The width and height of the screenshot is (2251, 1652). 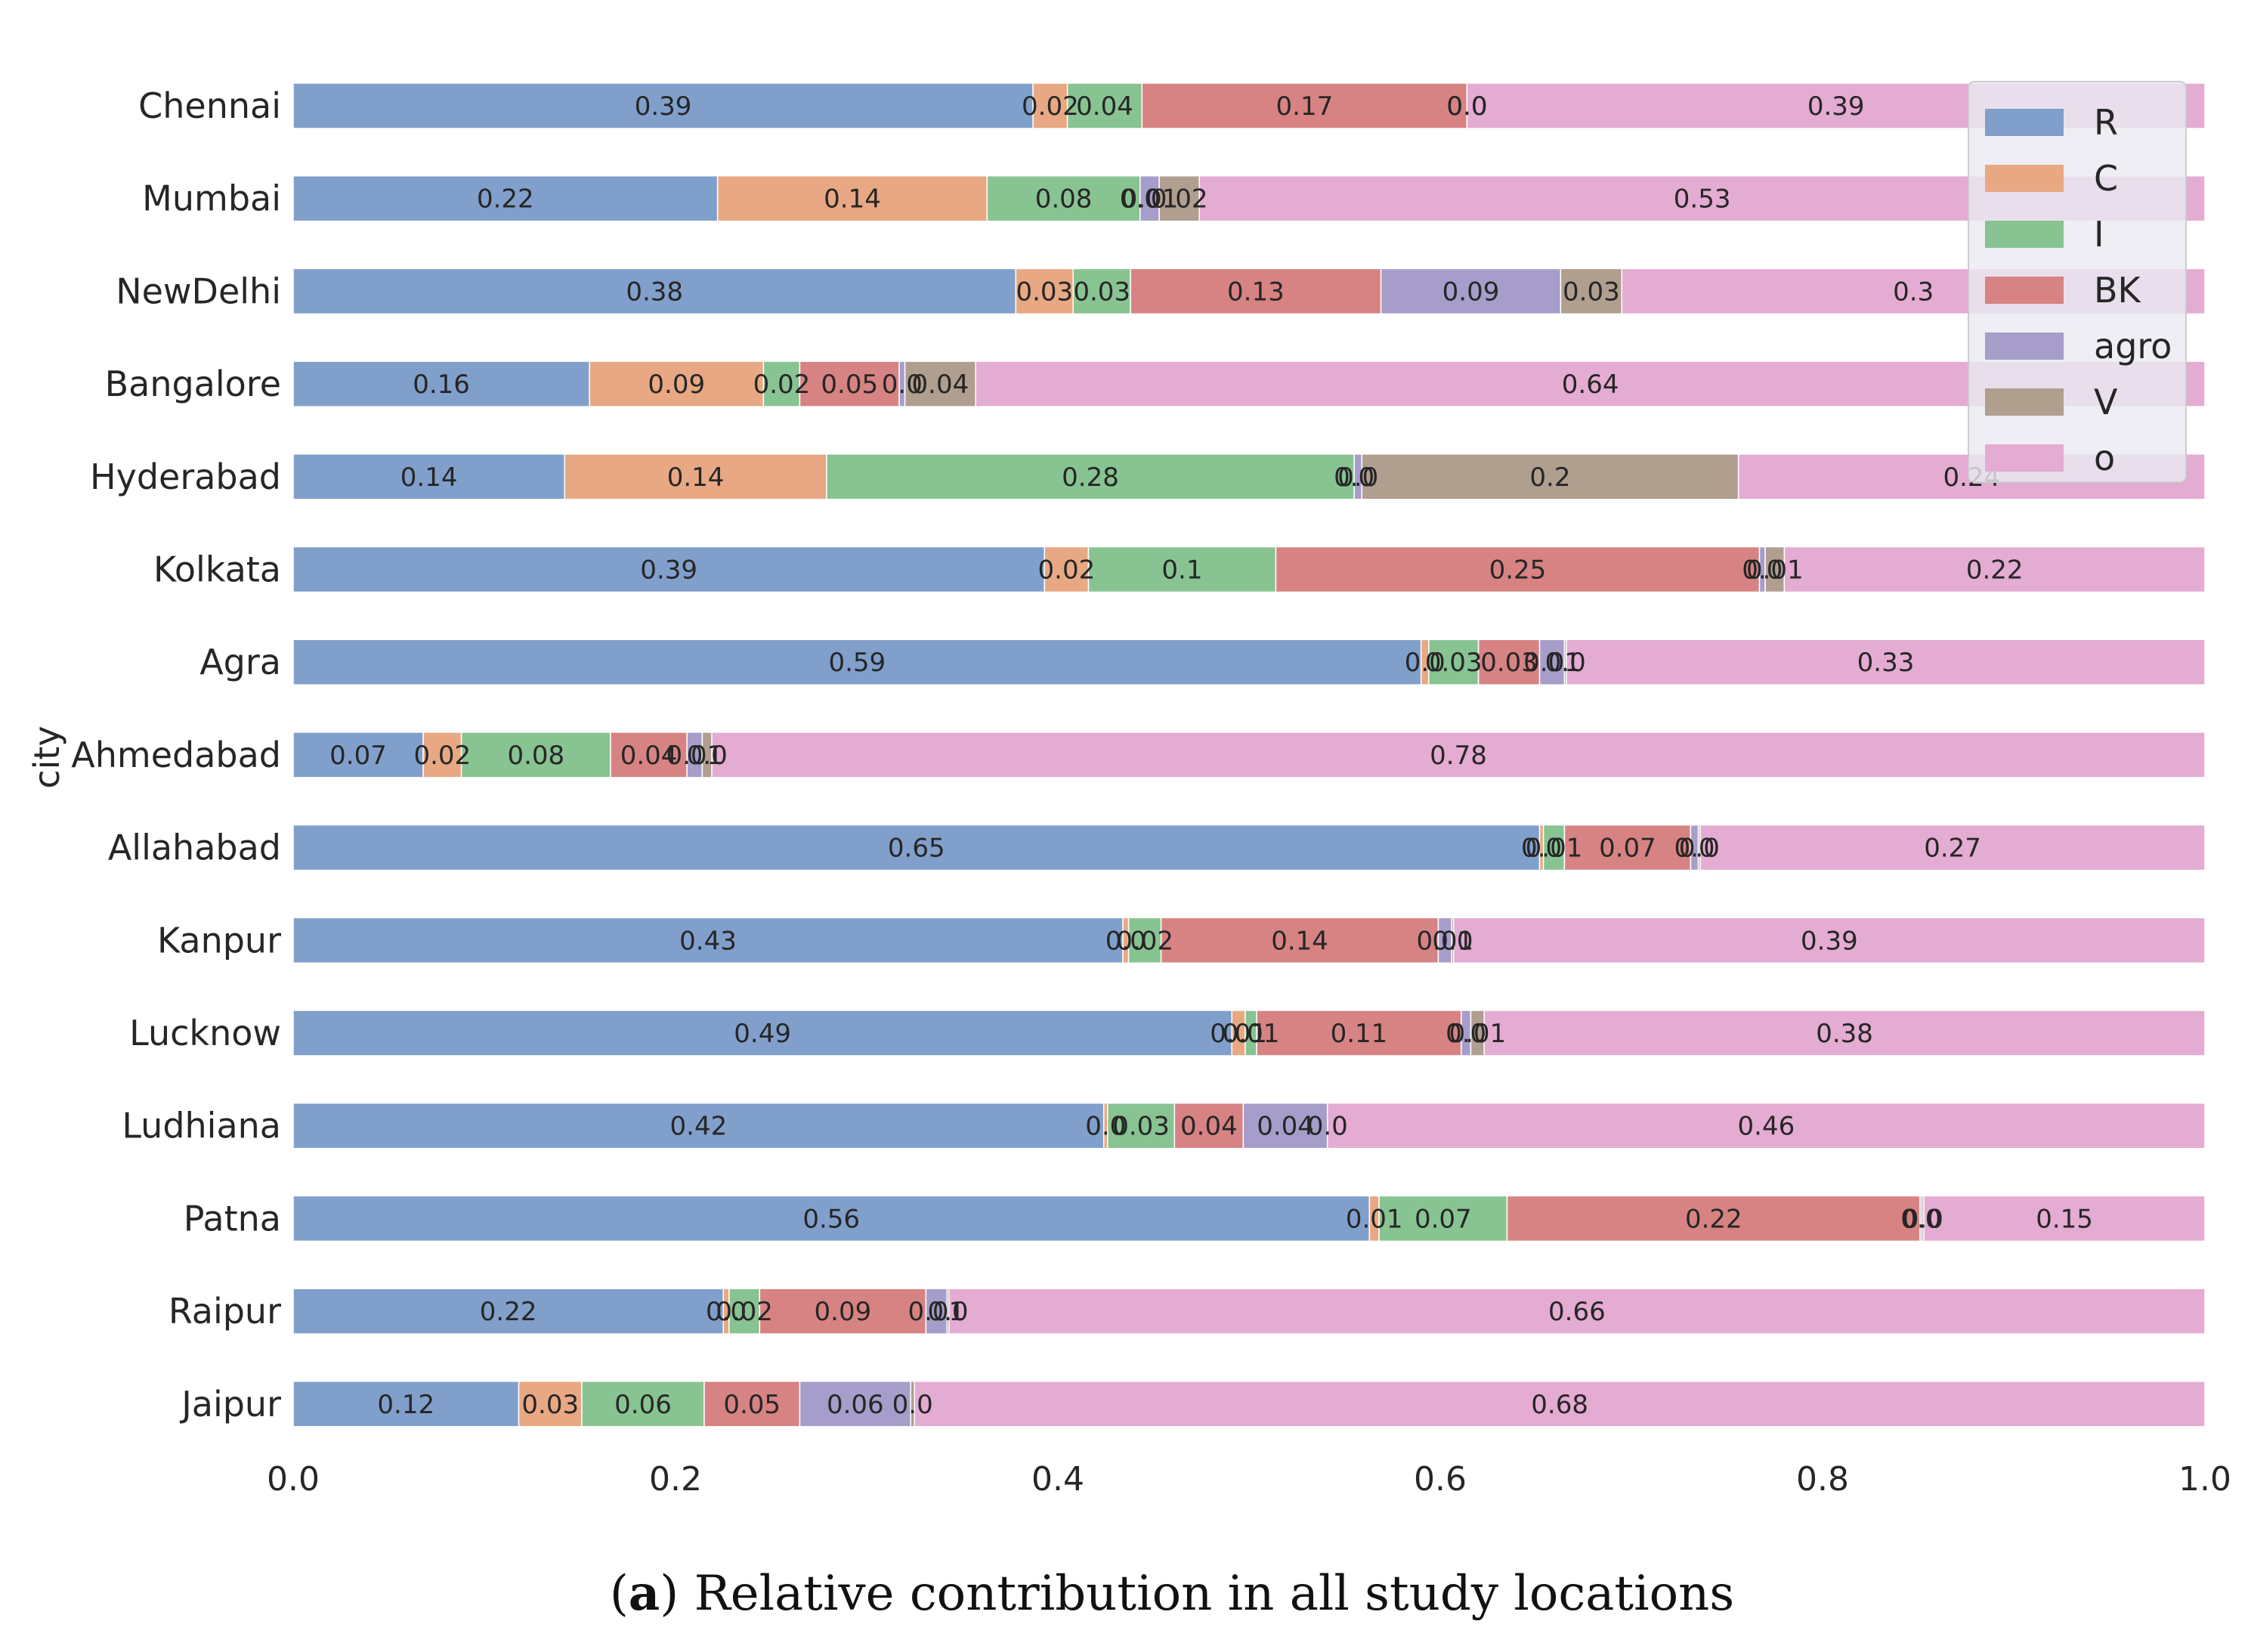 What do you see at coordinates (358, 755) in the screenshot?
I see `bar-ahmedabad-r` at bounding box center [358, 755].